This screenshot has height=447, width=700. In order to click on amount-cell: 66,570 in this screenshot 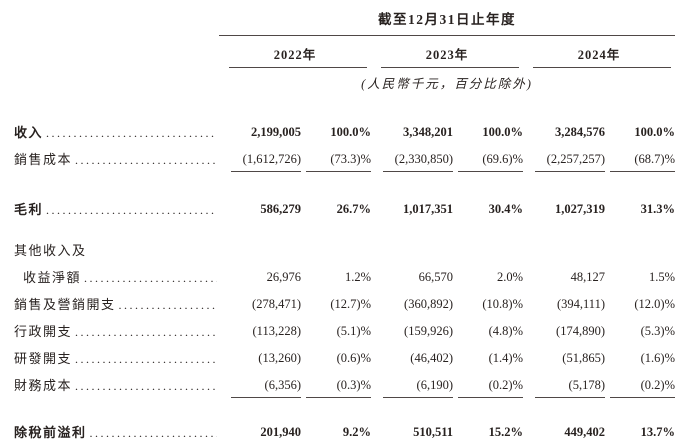, I will do `click(435, 277)`.